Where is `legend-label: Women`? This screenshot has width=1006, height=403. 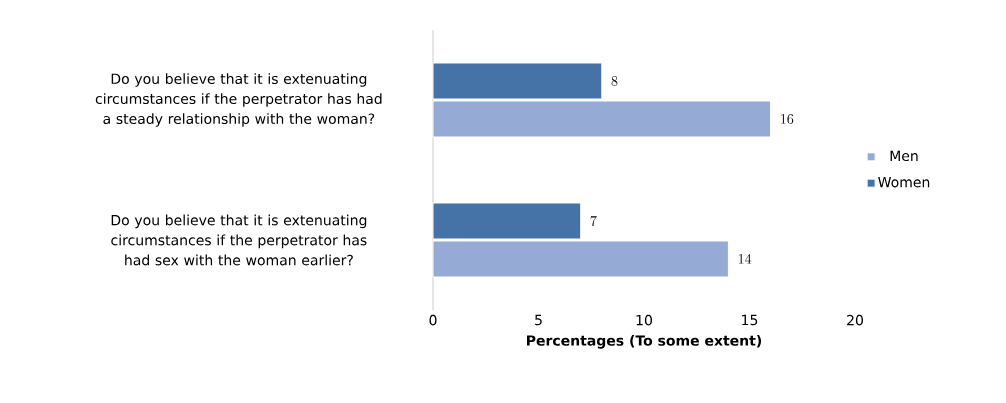 legend-label: Women is located at coordinates (904, 182).